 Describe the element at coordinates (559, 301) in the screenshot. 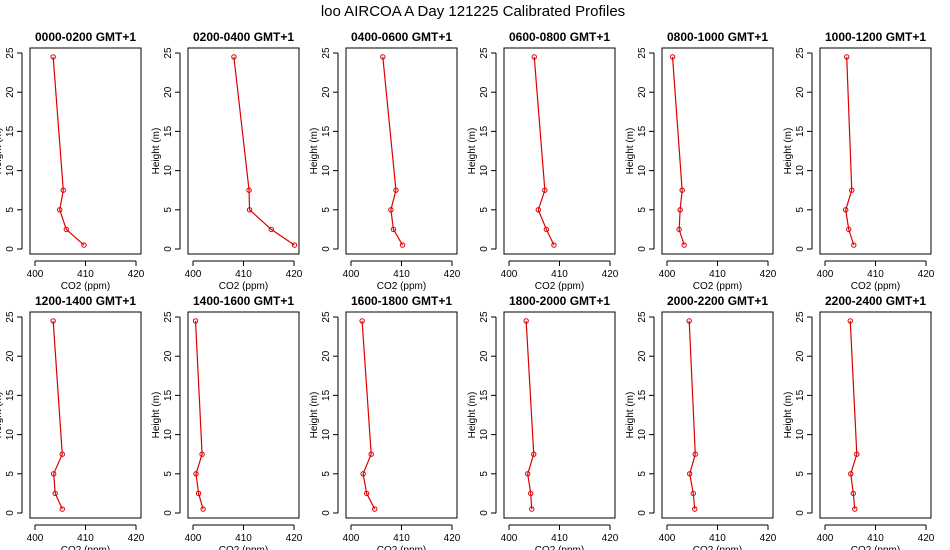

I see `panel-title: 1800-2000 GMT+1` at that location.